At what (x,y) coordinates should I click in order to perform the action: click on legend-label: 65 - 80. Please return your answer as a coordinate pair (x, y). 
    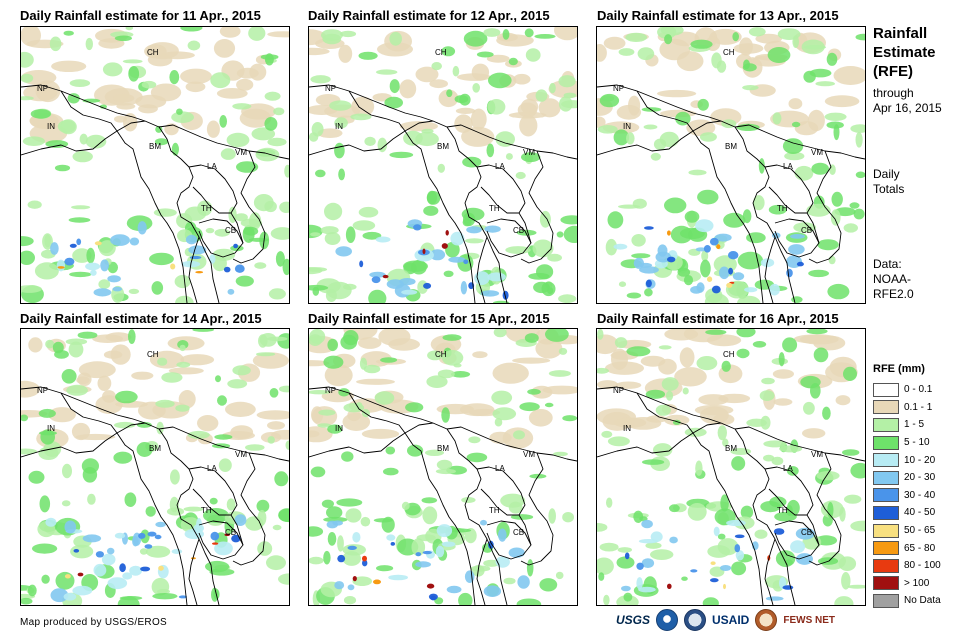
    Looking at the image, I should click on (920, 548).